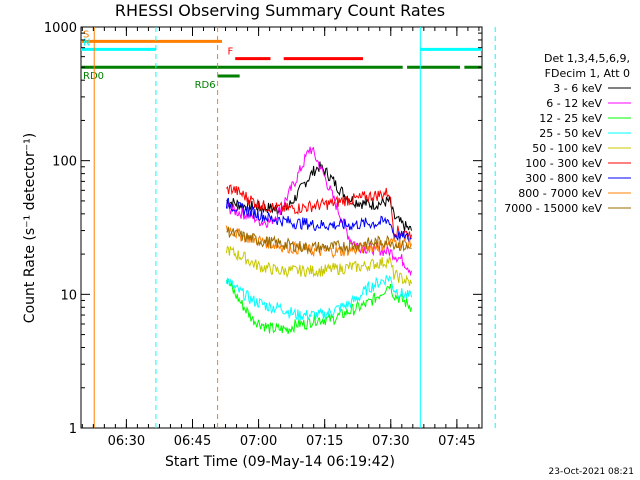 Image resolution: width=640 pixels, height=480 pixels. I want to click on legend-label: 3 - 6 keV, so click(577, 88).